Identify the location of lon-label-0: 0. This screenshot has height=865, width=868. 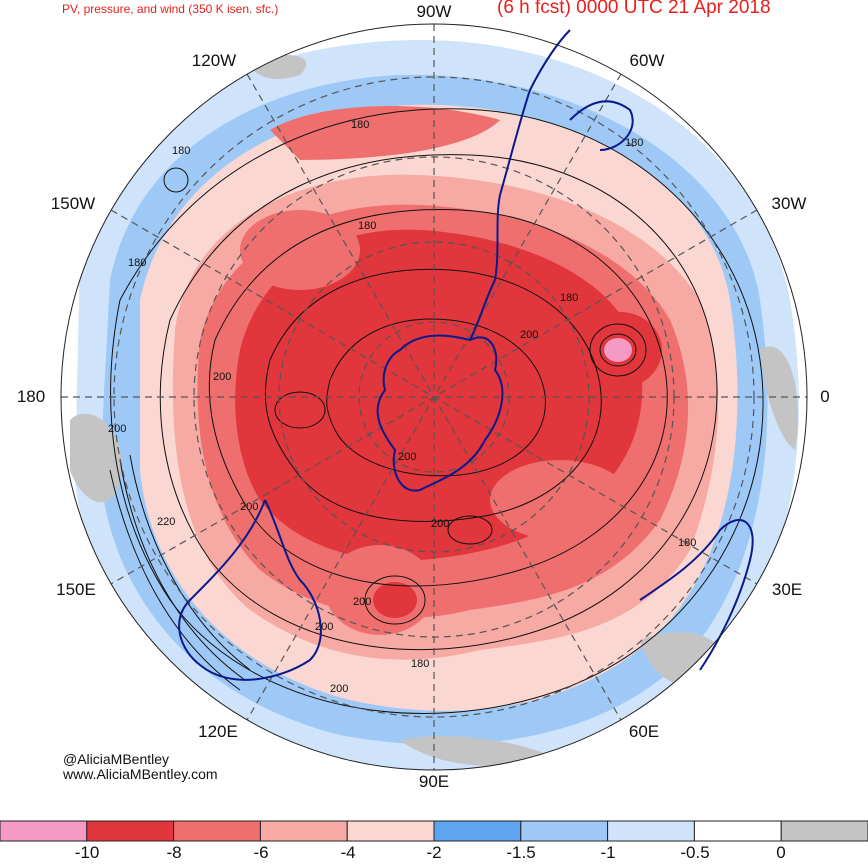
(825, 396).